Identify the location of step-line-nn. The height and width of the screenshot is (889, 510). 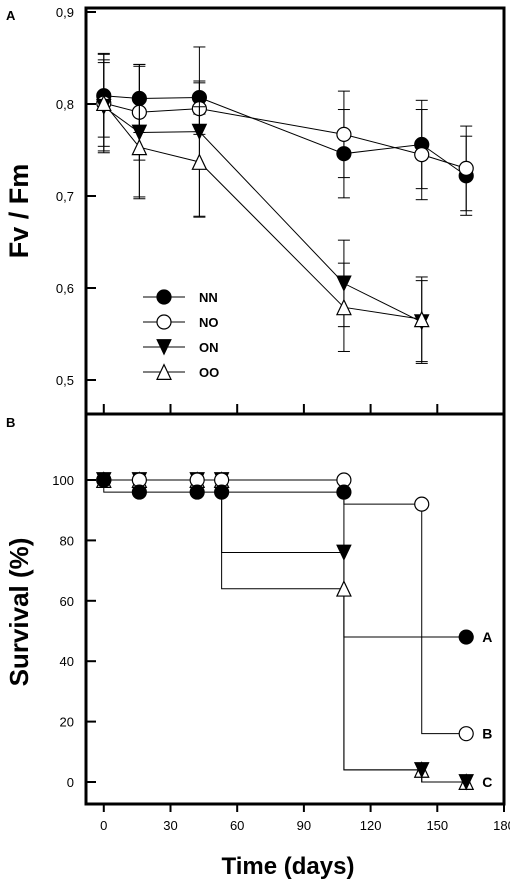
(285, 559).